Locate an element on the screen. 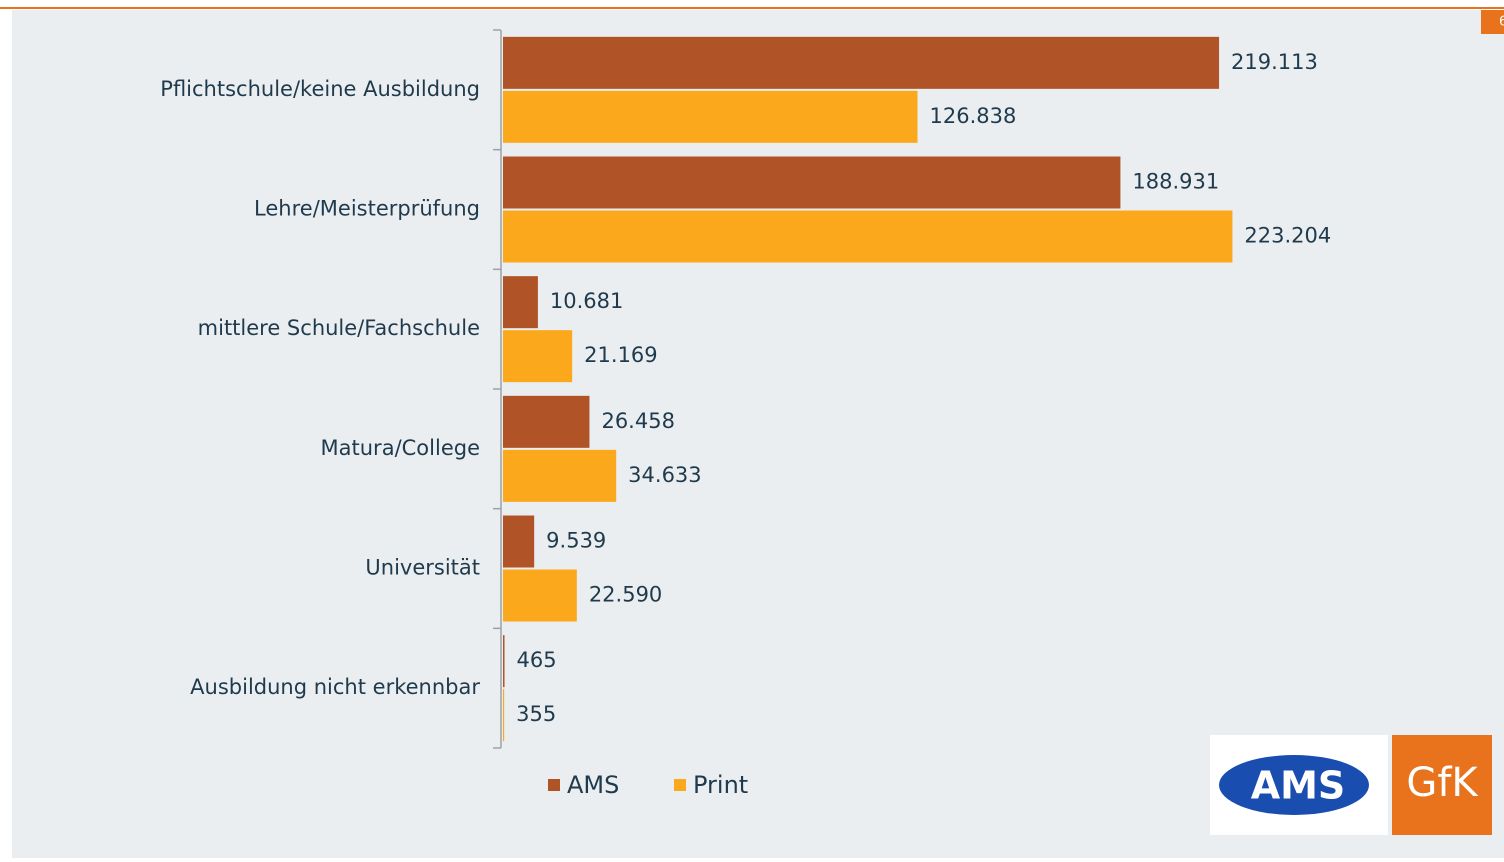 This screenshot has height=862, width=1504. category-label: Matura/College is located at coordinates (400, 448).